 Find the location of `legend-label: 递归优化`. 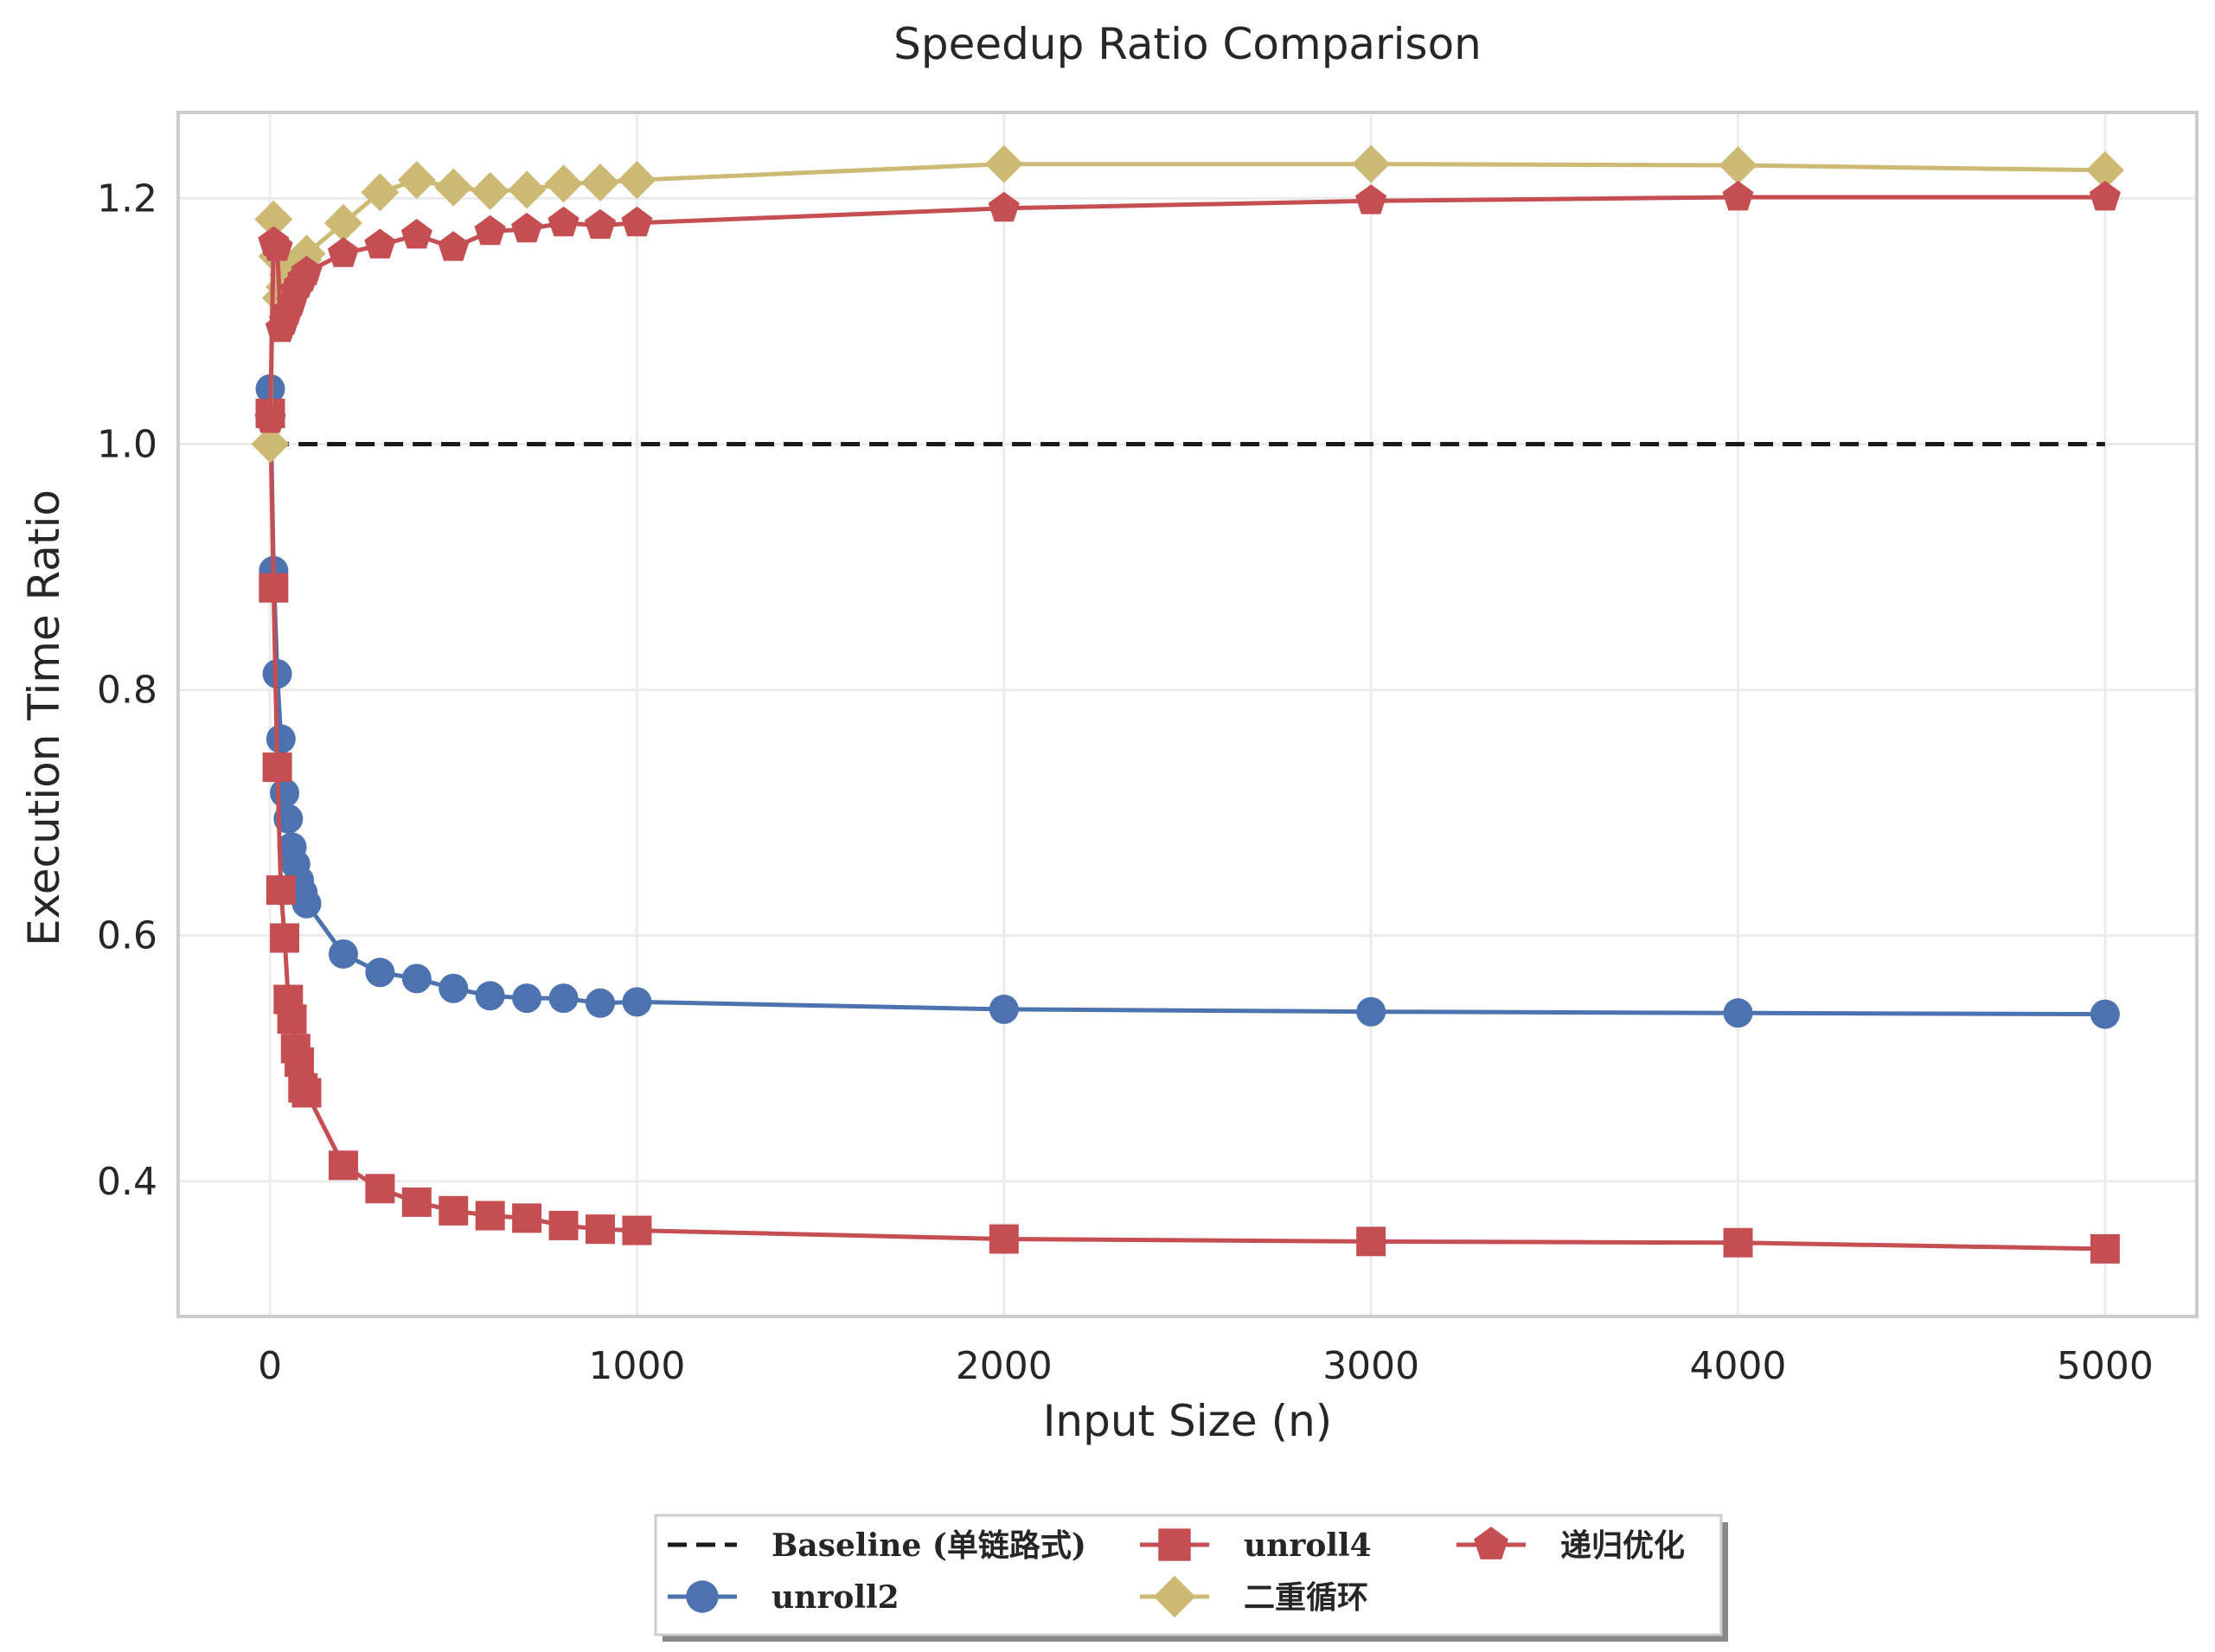

legend-label: 递归优化 is located at coordinates (1622, 1545).